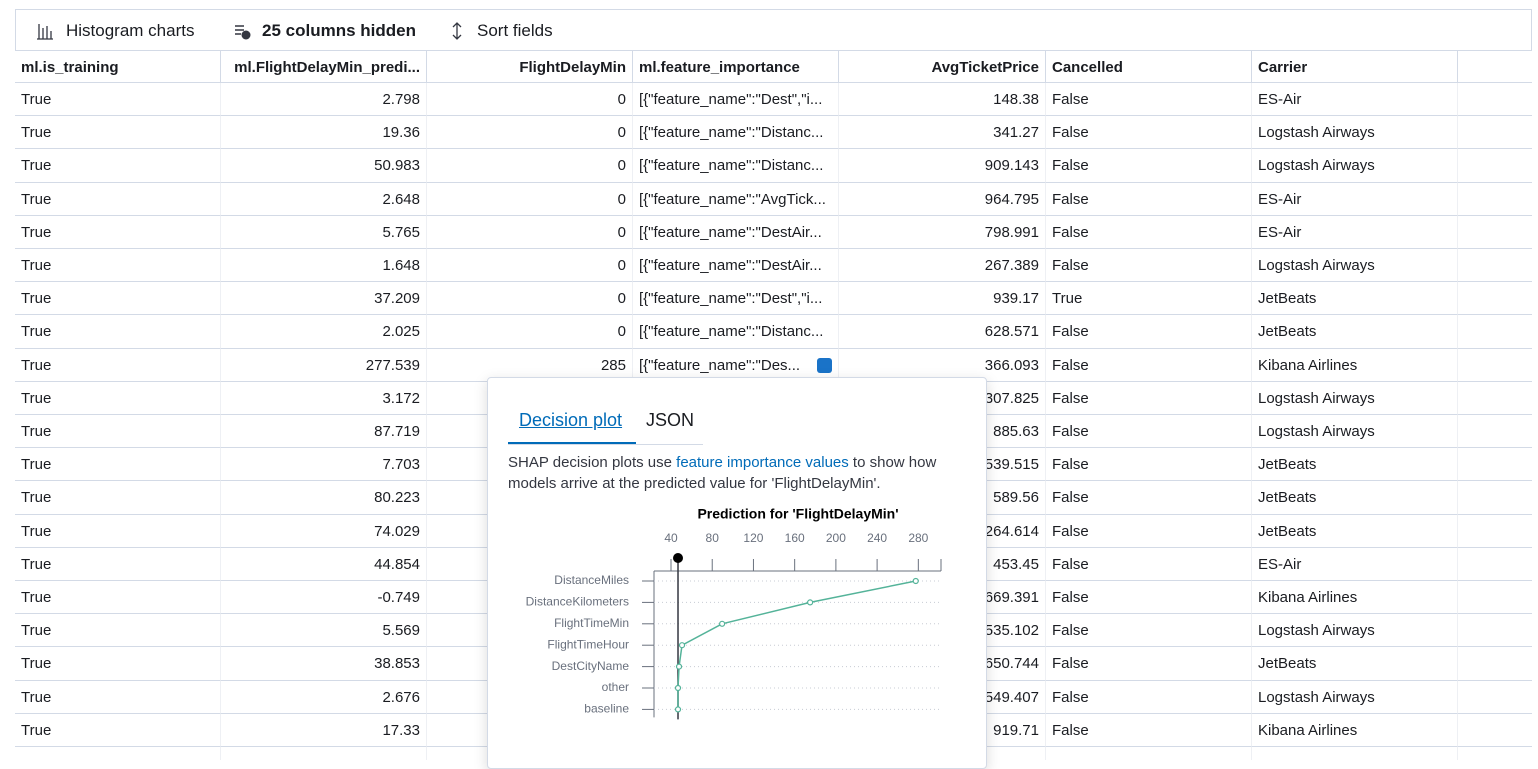 The height and width of the screenshot is (769, 1538). What do you see at coordinates (515, 30) in the screenshot?
I see `sort-button: Sort fields` at bounding box center [515, 30].